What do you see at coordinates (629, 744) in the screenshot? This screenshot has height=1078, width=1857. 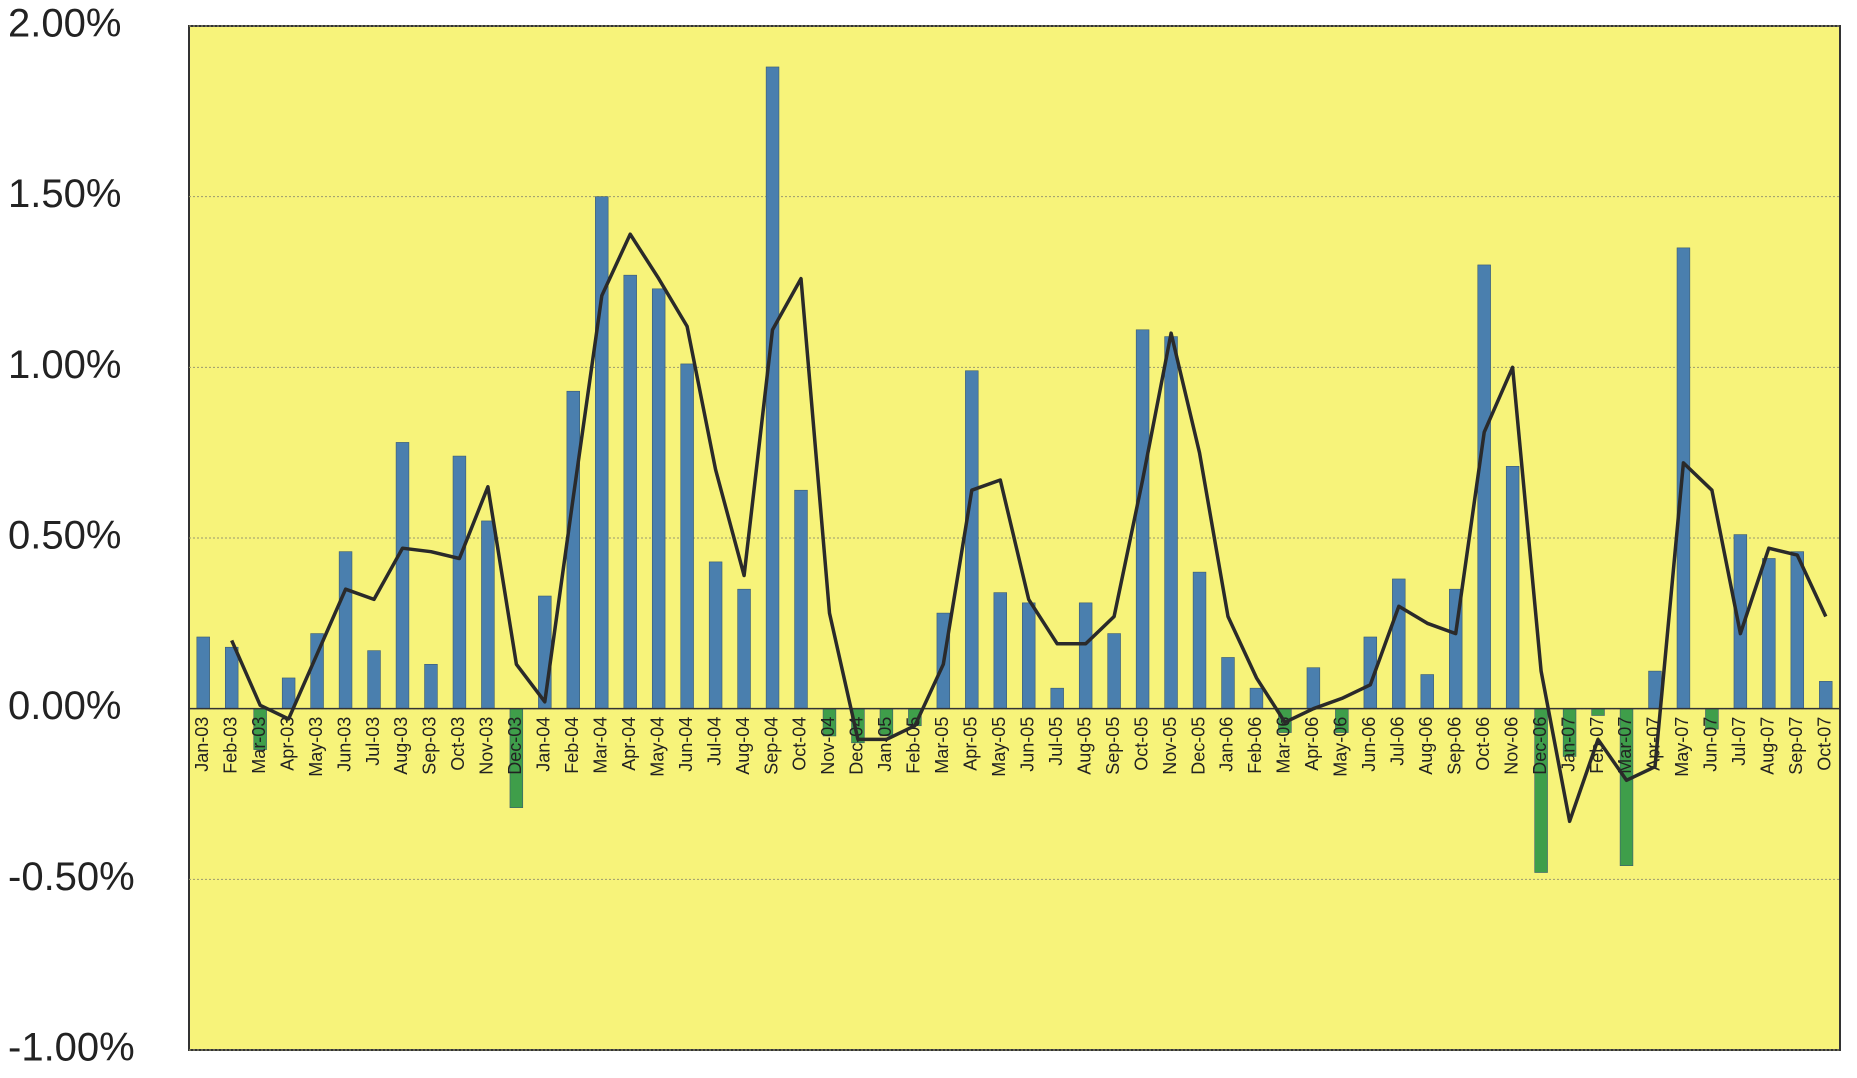 I see `x-tick-label: Apr-04` at bounding box center [629, 744].